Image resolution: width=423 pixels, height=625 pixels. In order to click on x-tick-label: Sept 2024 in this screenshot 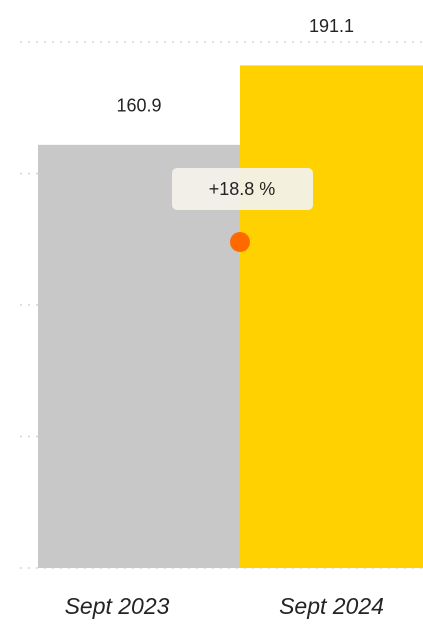, I will do `click(331, 606)`.